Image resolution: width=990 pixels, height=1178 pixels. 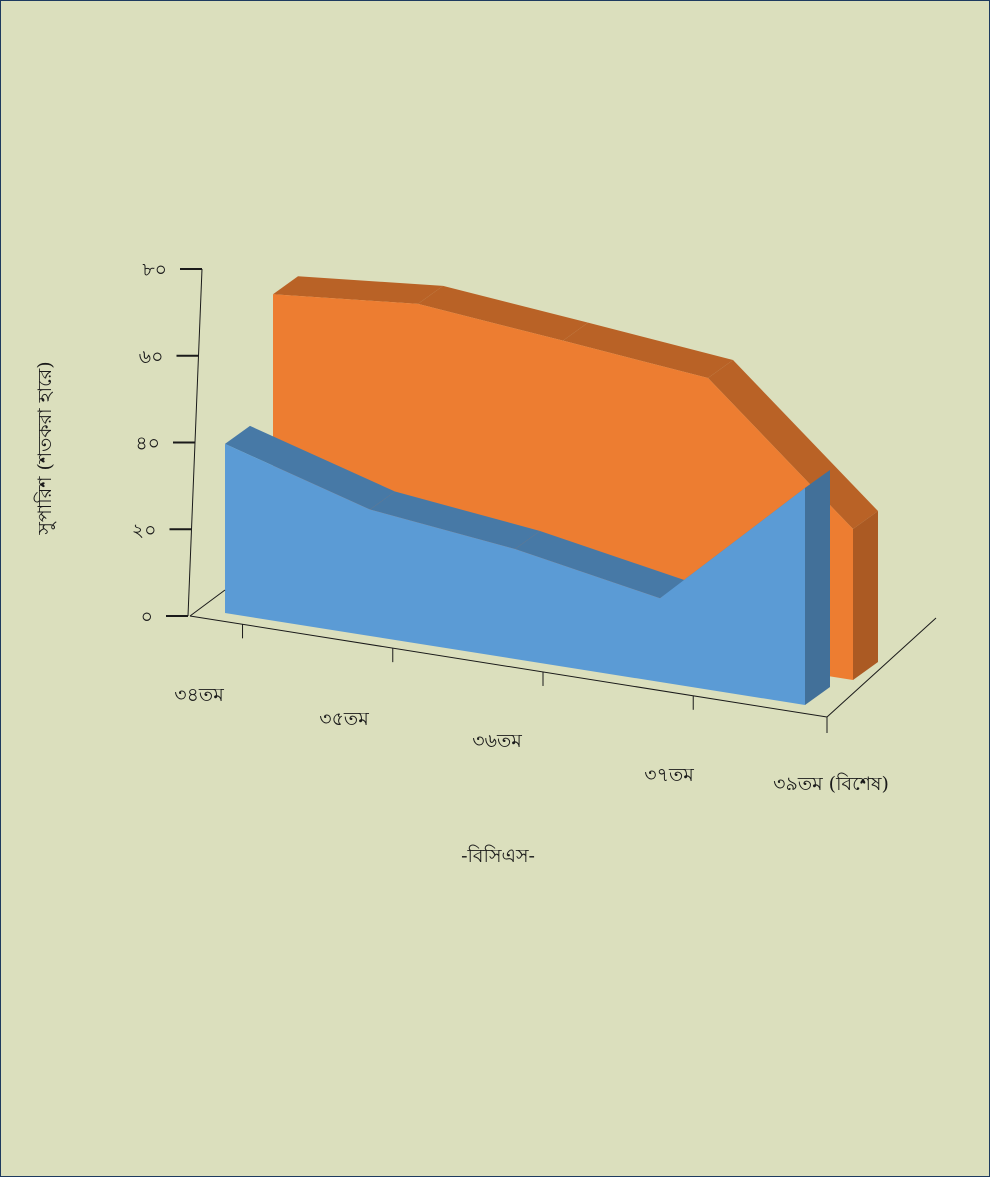 I want to click on x-tick-label: ৩৫তম, so click(x=344, y=719).